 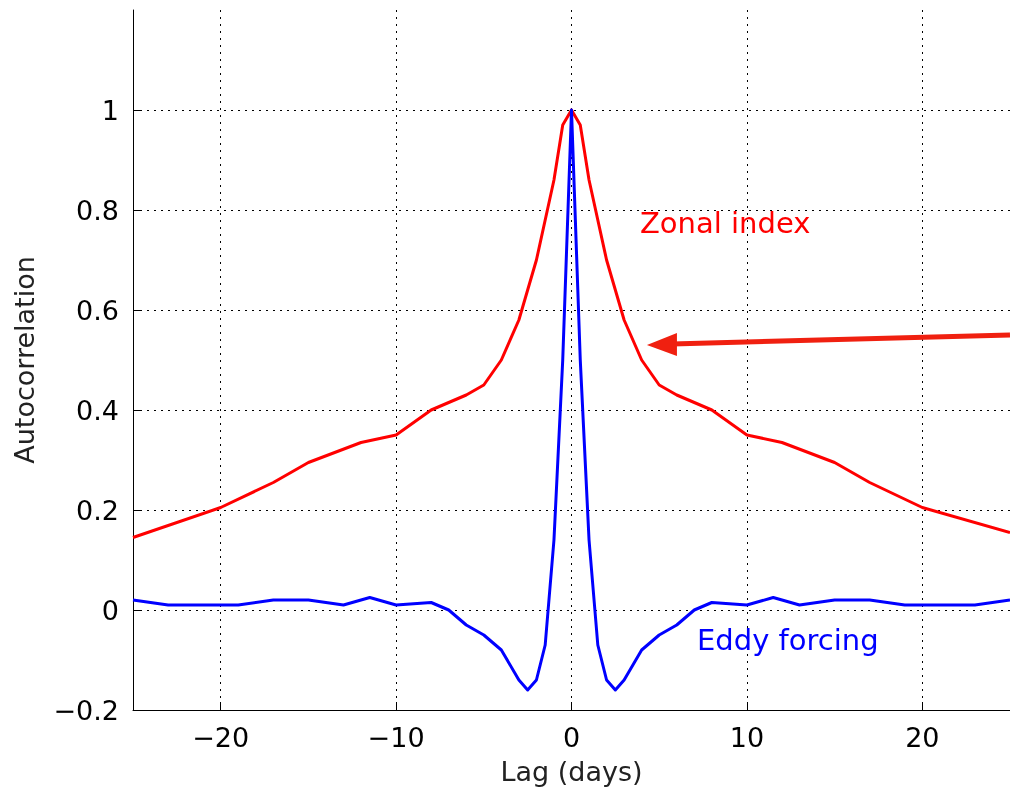 What do you see at coordinates (788, 639) in the screenshot?
I see `series-label: Eddy forcing` at bounding box center [788, 639].